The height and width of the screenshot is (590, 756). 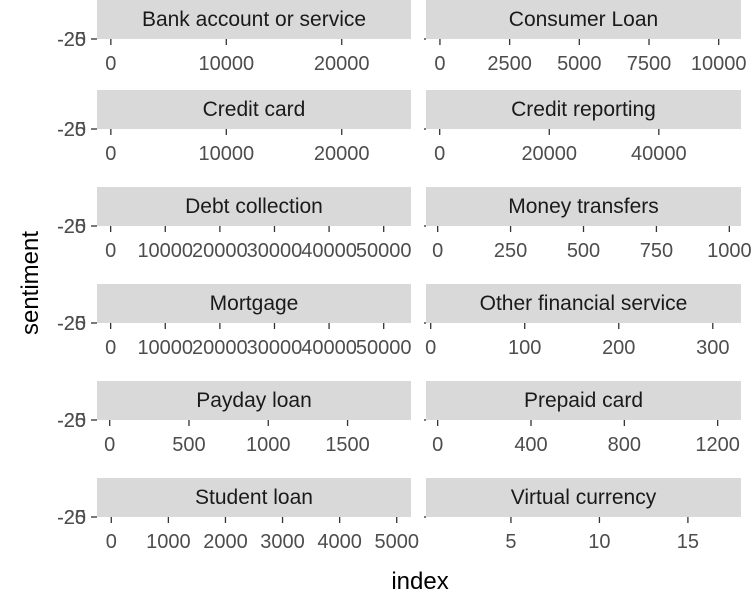 I want to click on facet-title: Virtual currency, so click(x=584, y=497).